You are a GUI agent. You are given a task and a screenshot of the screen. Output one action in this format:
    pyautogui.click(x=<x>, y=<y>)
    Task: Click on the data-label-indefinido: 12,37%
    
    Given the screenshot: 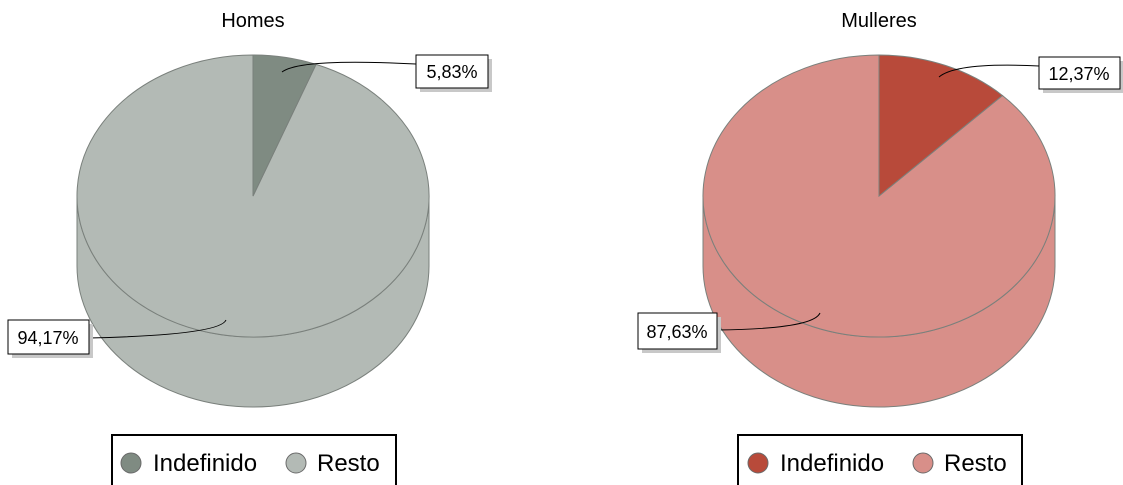 What is the action you would take?
    pyautogui.click(x=1078, y=74)
    